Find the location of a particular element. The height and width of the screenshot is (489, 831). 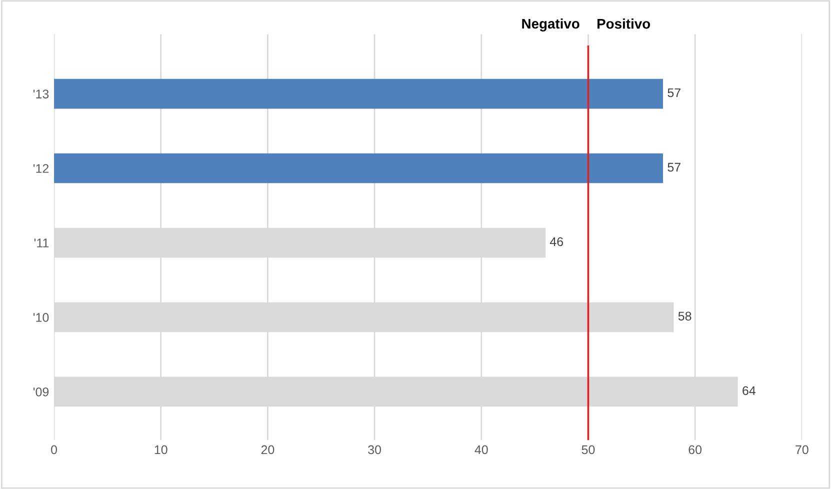

x-tick-label: 10 is located at coordinates (161, 449).